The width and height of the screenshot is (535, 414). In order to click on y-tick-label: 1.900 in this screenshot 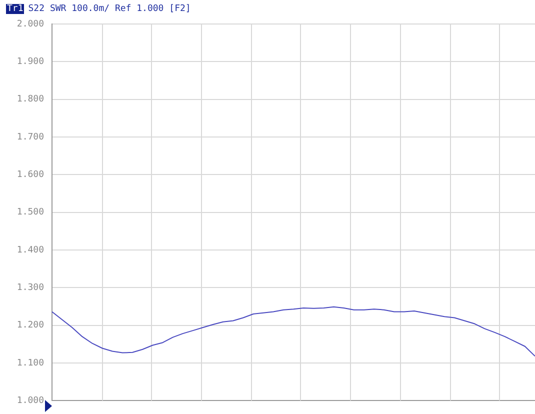, I will do `click(30, 62)`.